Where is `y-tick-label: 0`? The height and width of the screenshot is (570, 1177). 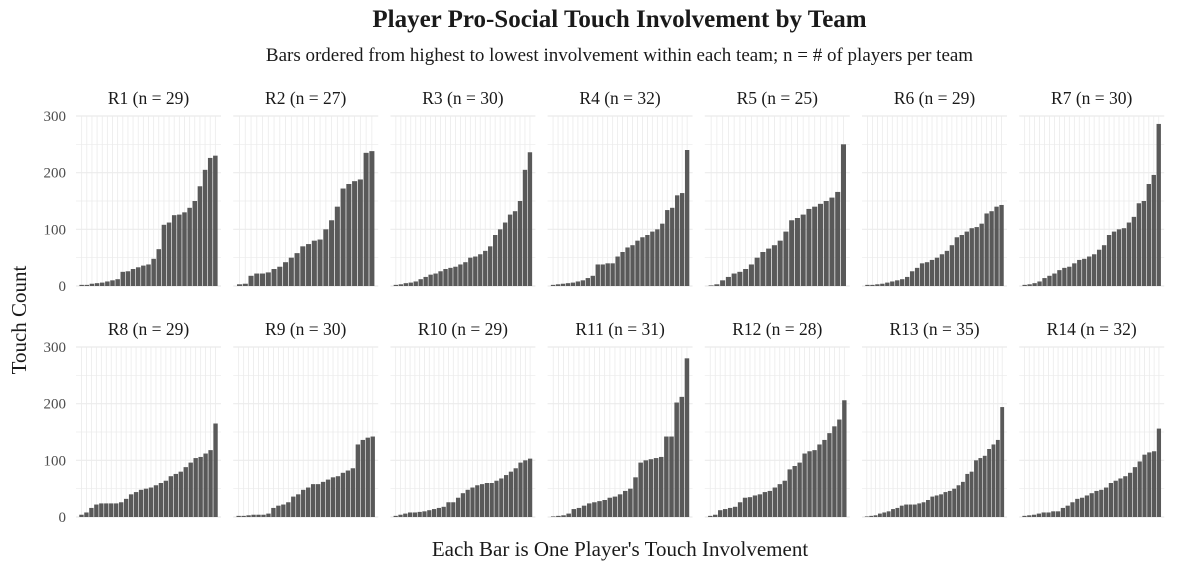
y-tick-label: 0 is located at coordinates (63, 287).